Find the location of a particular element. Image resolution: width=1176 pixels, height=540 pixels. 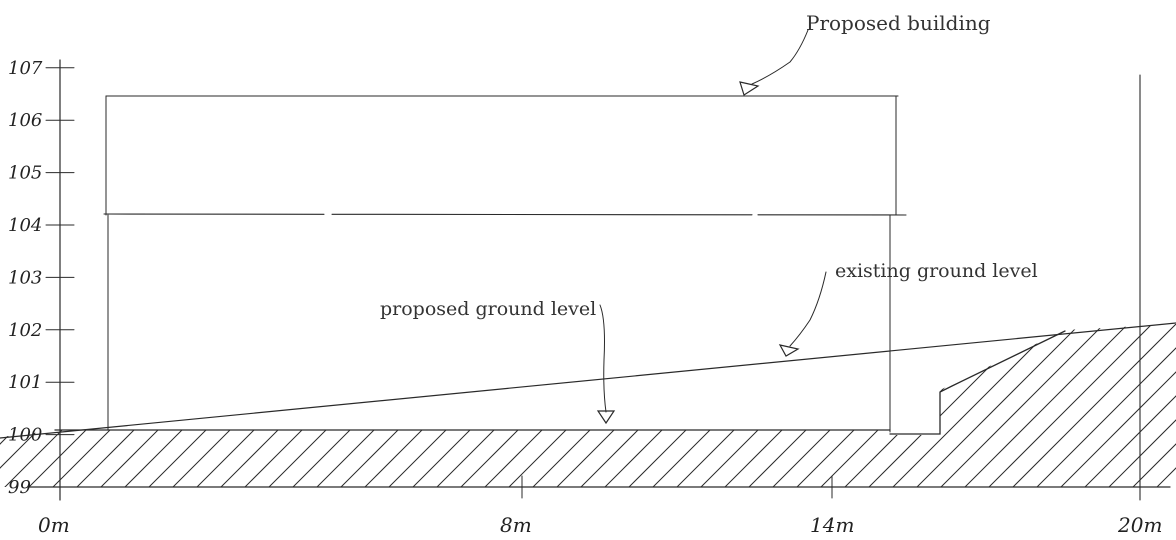

y-tick-label: 103 is located at coordinates (25, 277).